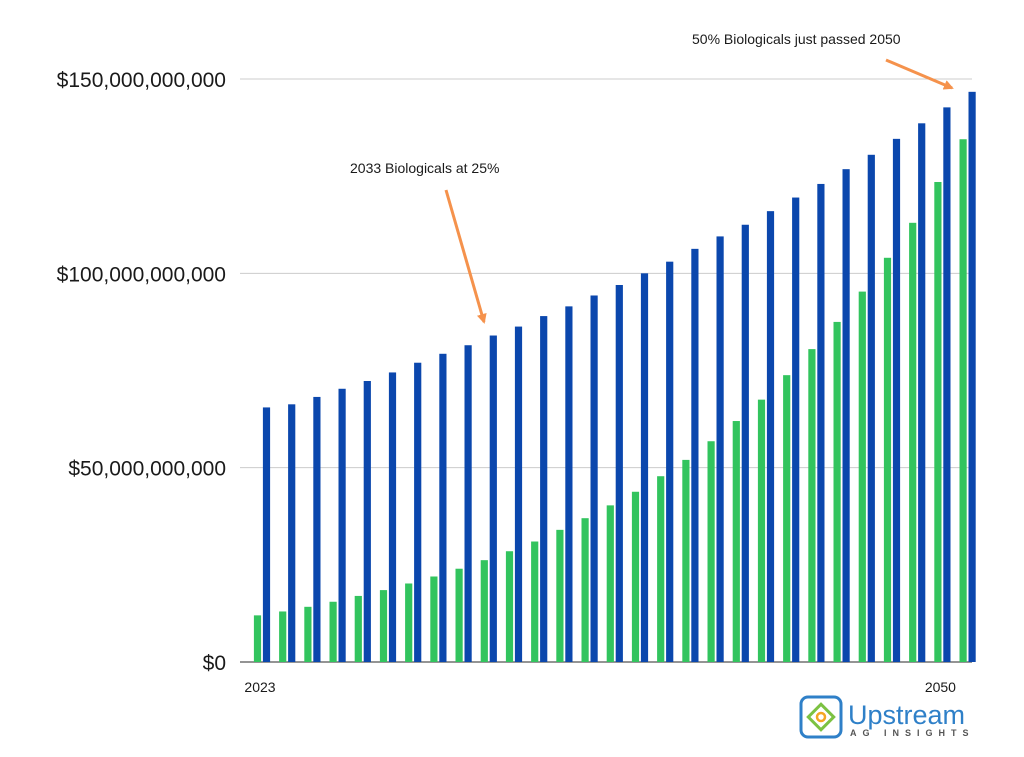  I want to click on logo-icon-diamond, so click(821, 717).